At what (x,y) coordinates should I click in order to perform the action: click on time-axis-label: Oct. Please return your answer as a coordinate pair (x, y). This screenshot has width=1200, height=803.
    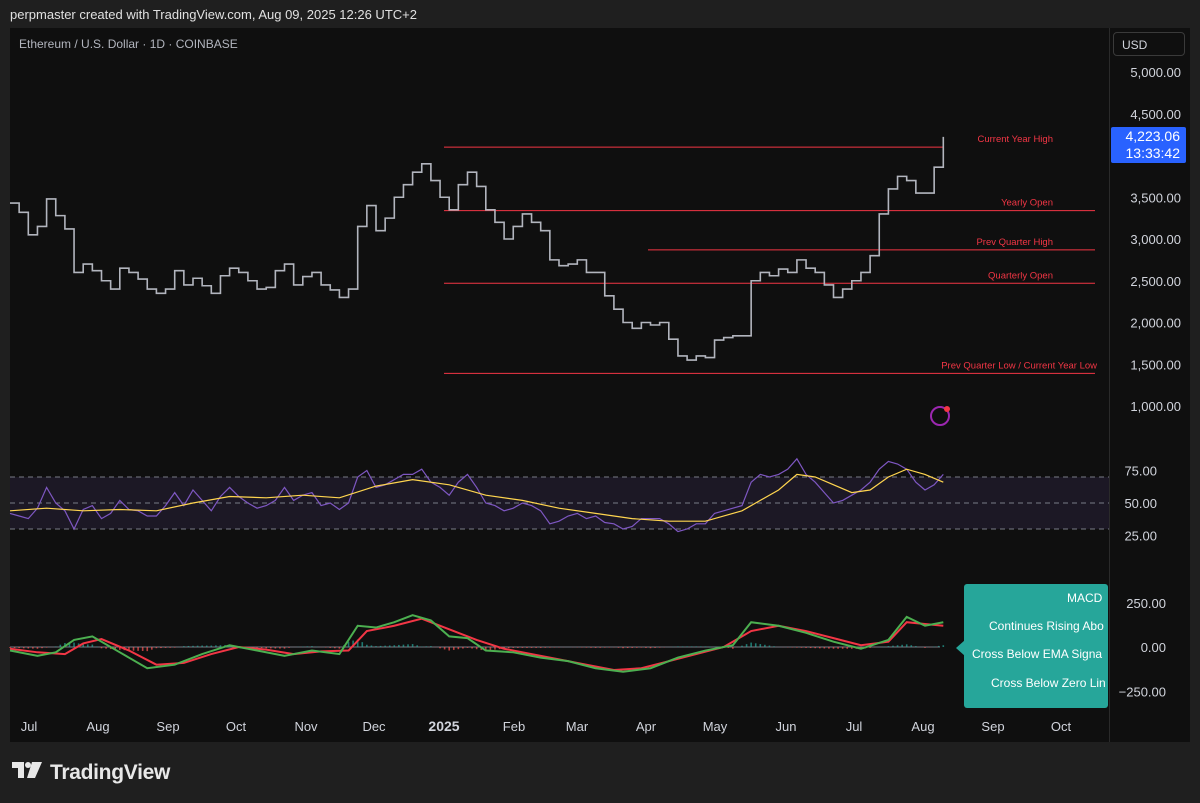
    Looking at the image, I should click on (1061, 726).